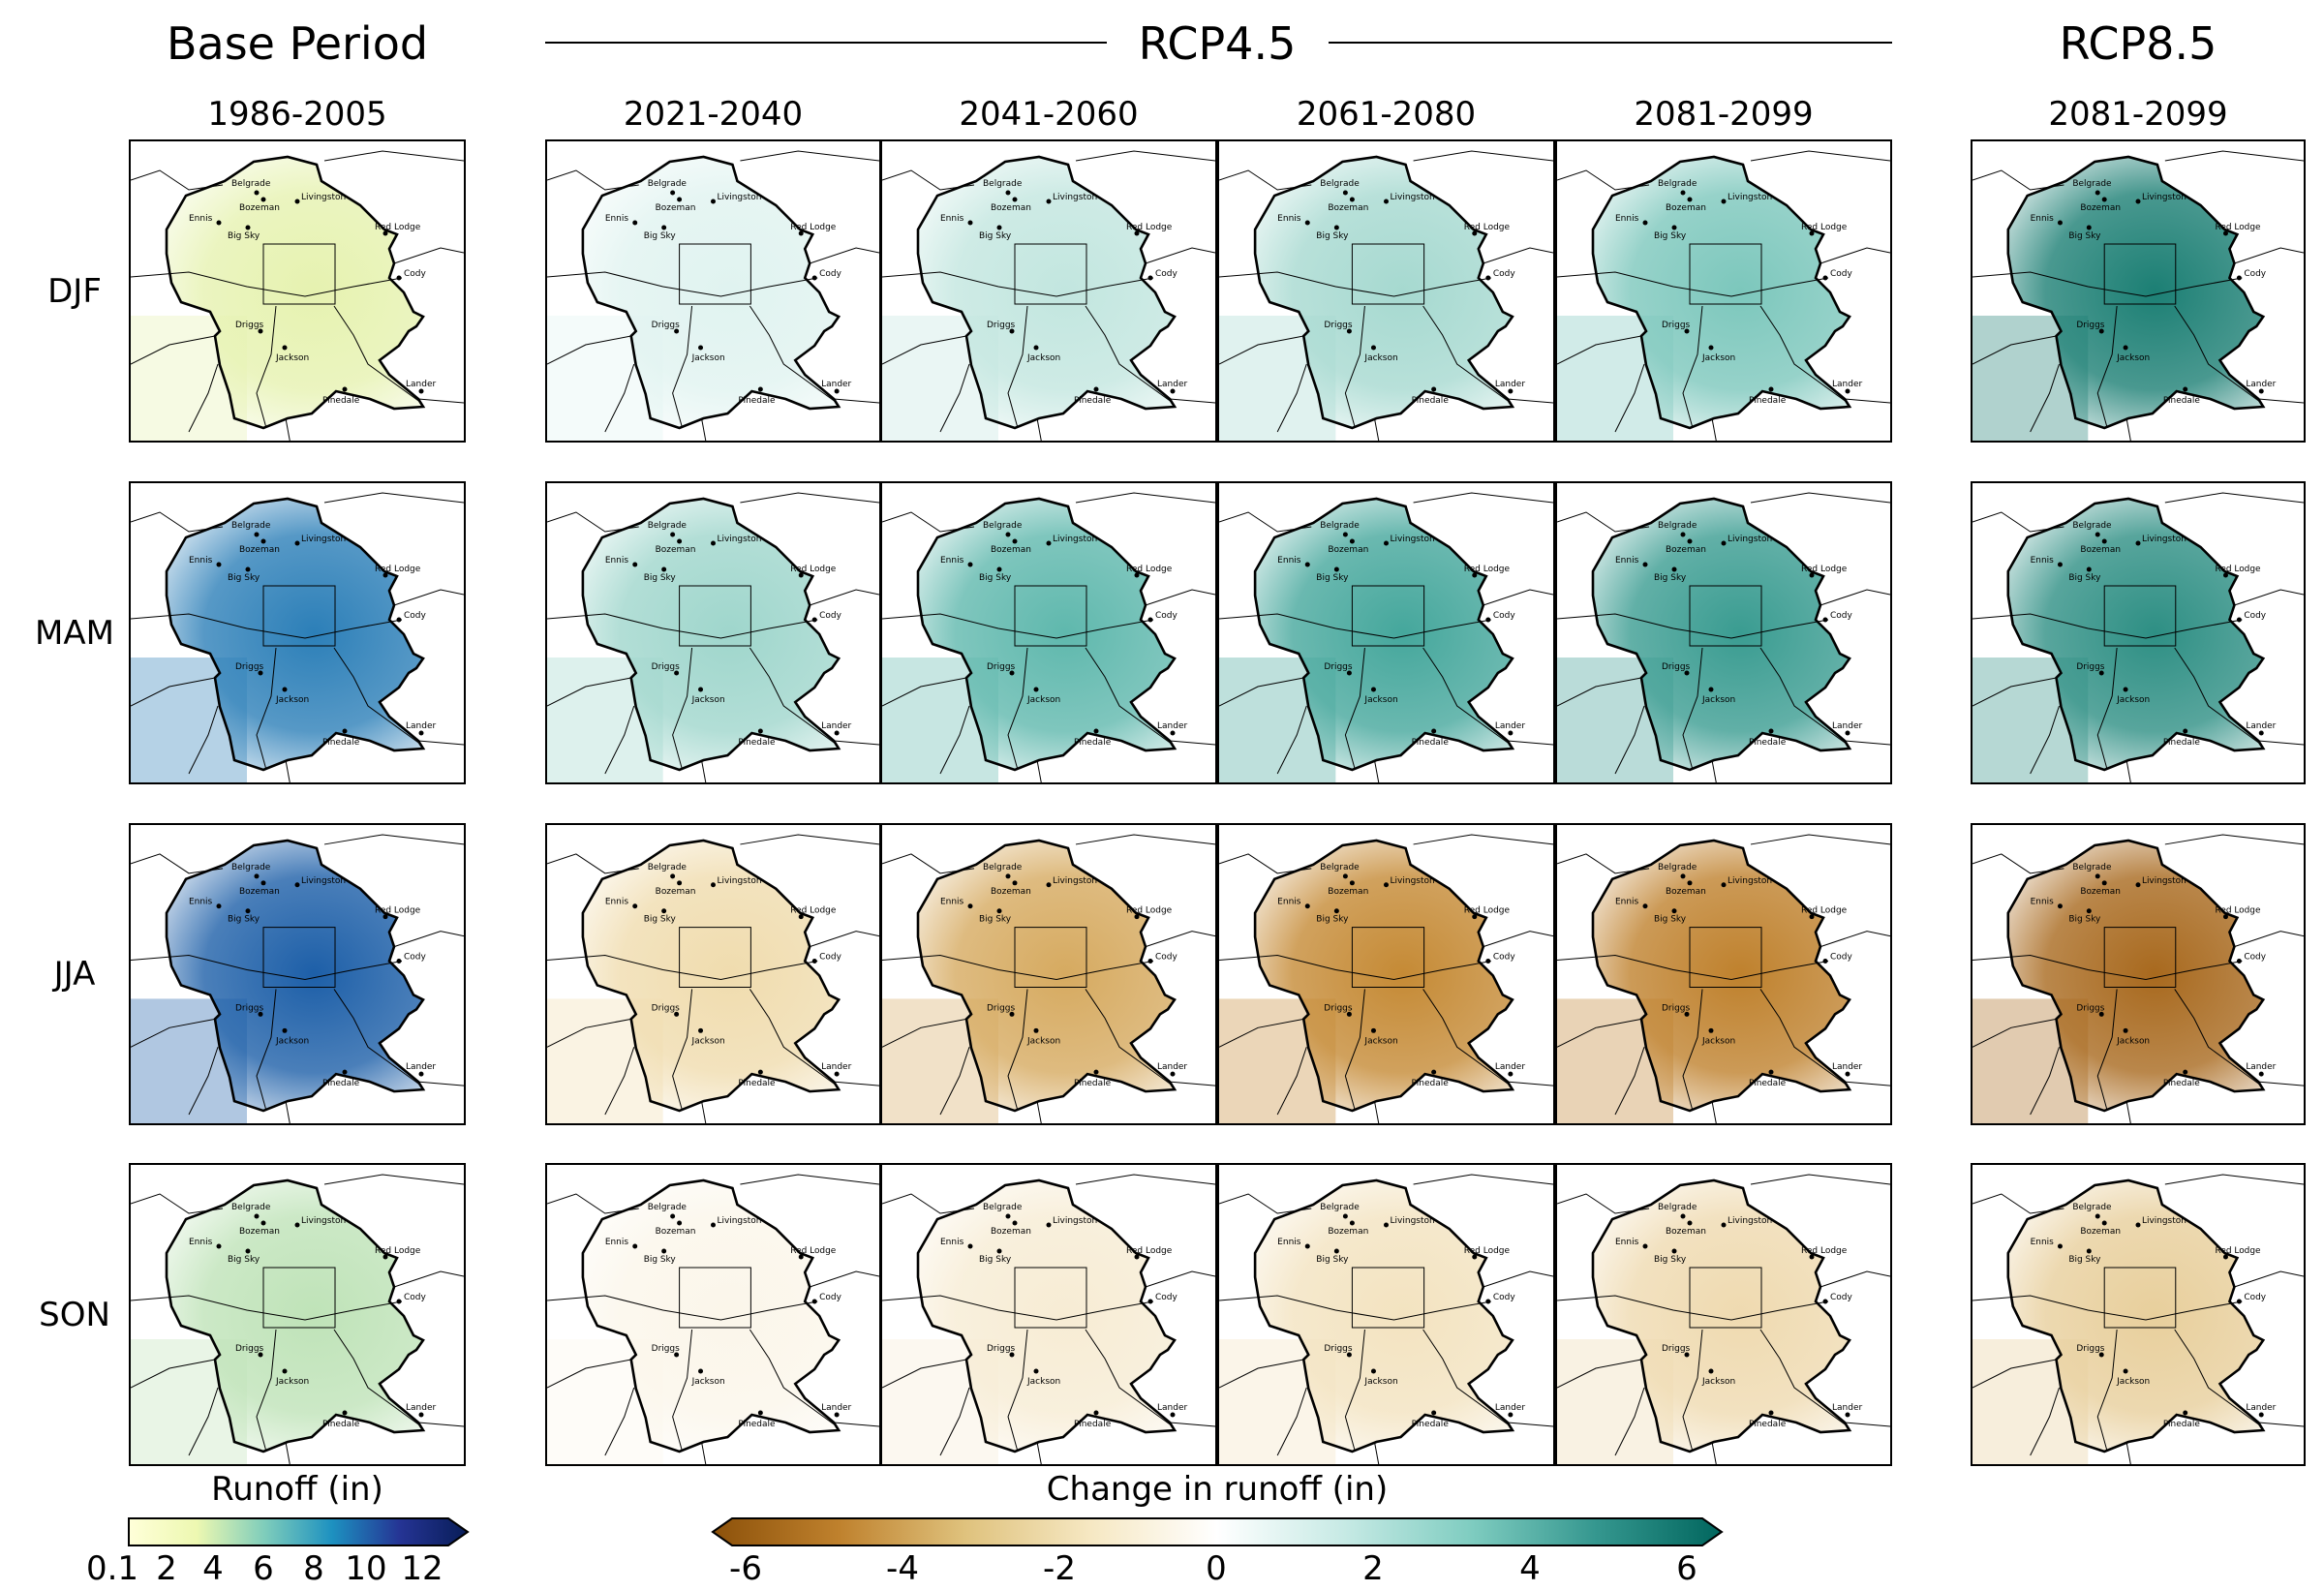  I want to click on basin-outline, so click(295, 292).